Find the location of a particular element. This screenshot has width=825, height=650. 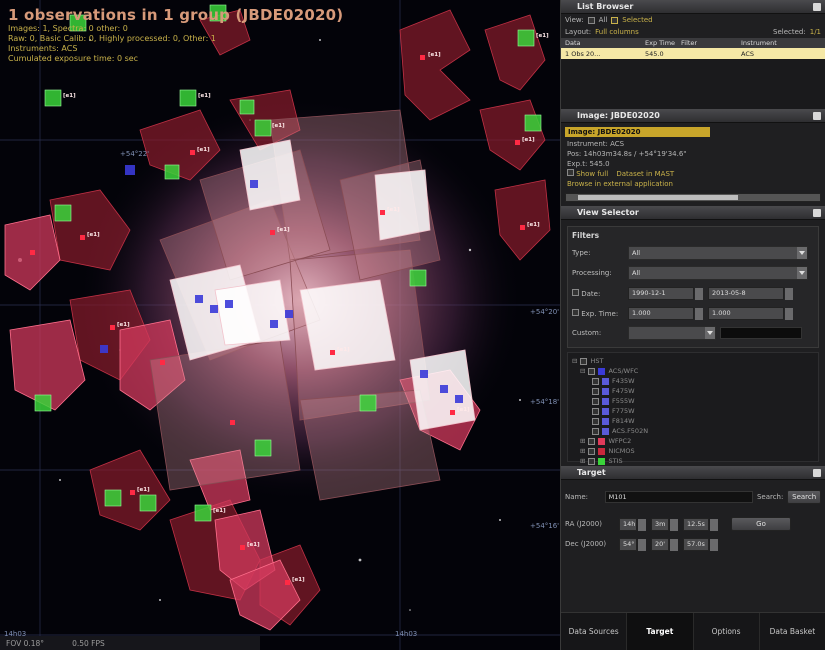

processing-select-value: All is located at coordinates (636, 273).